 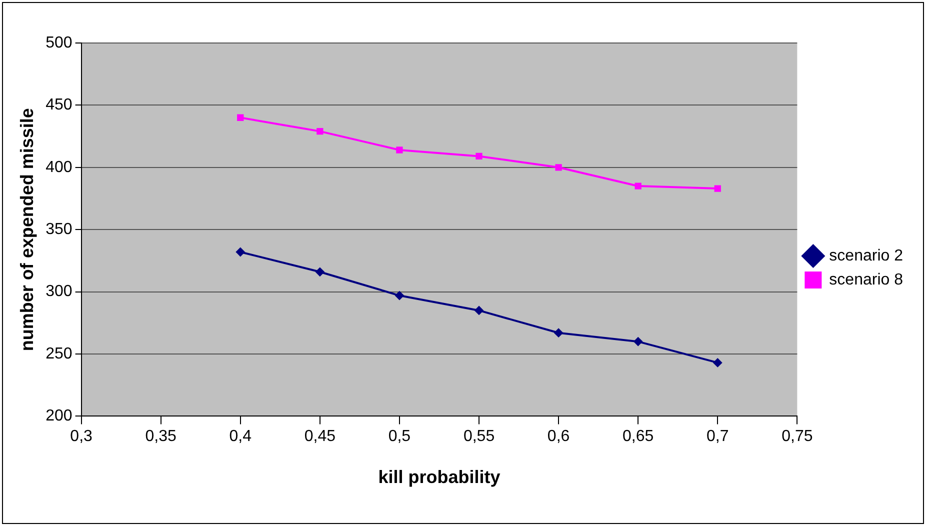 What do you see at coordinates (81, 437) in the screenshot?
I see `x-tick-label: 0,3` at bounding box center [81, 437].